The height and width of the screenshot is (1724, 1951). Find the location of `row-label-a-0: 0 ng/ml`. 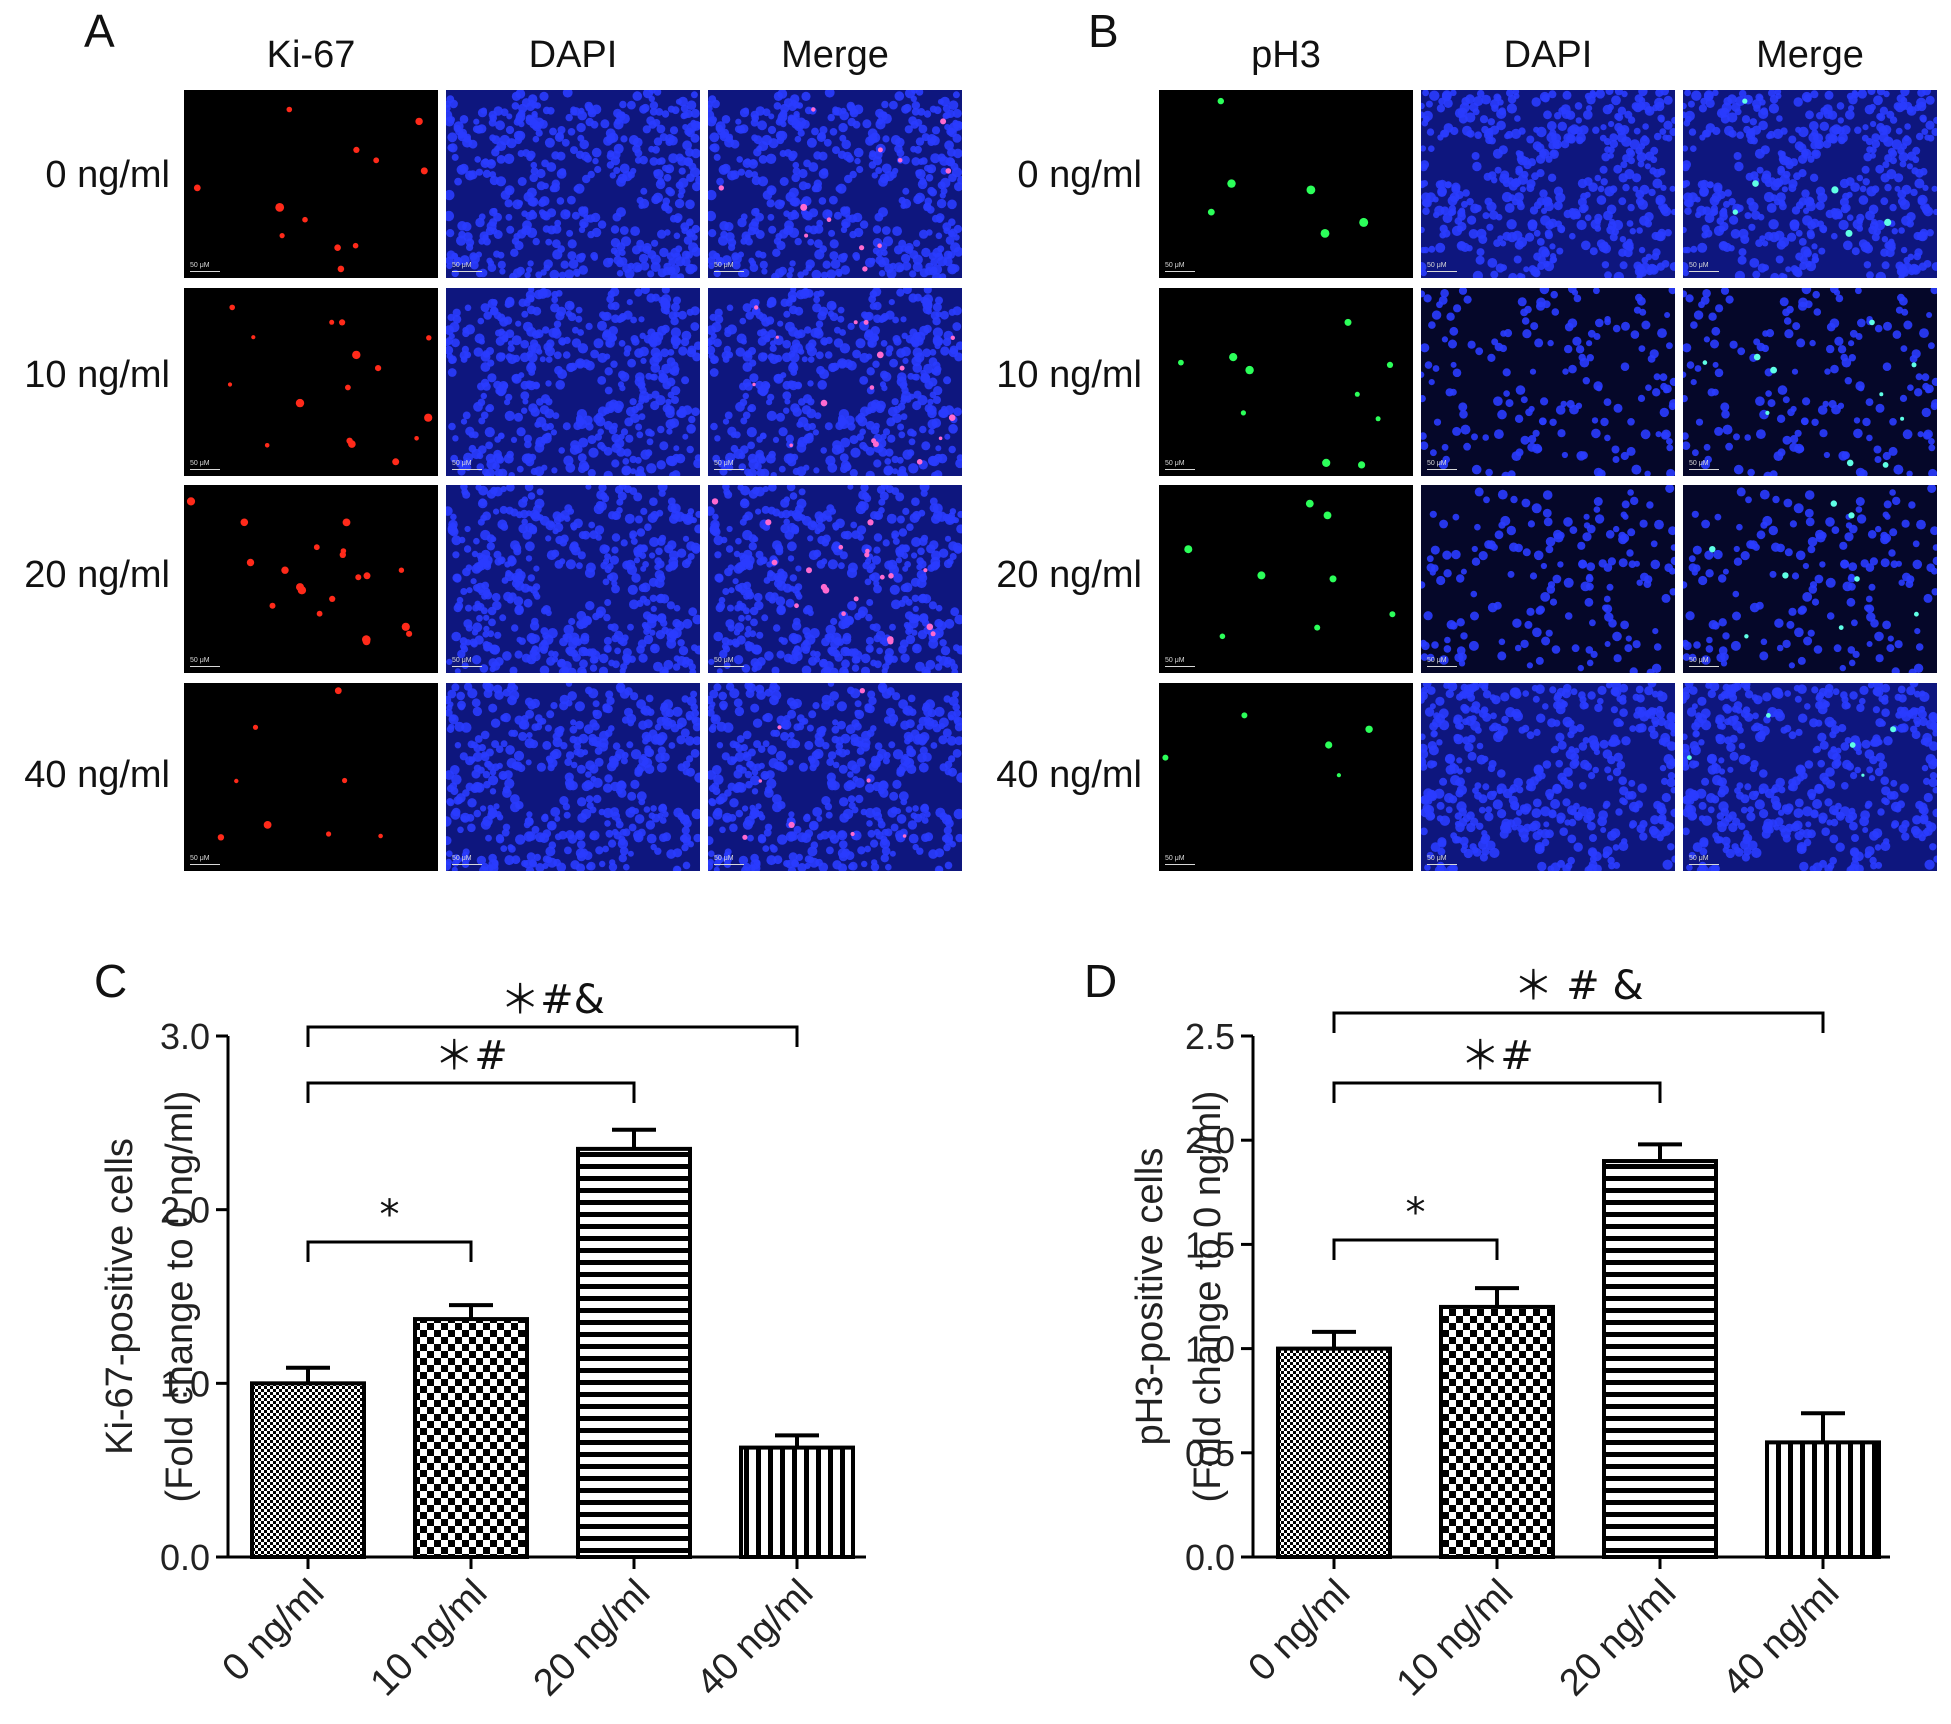

row-label-a-0: 0 ng/ml is located at coordinates (107, 175).